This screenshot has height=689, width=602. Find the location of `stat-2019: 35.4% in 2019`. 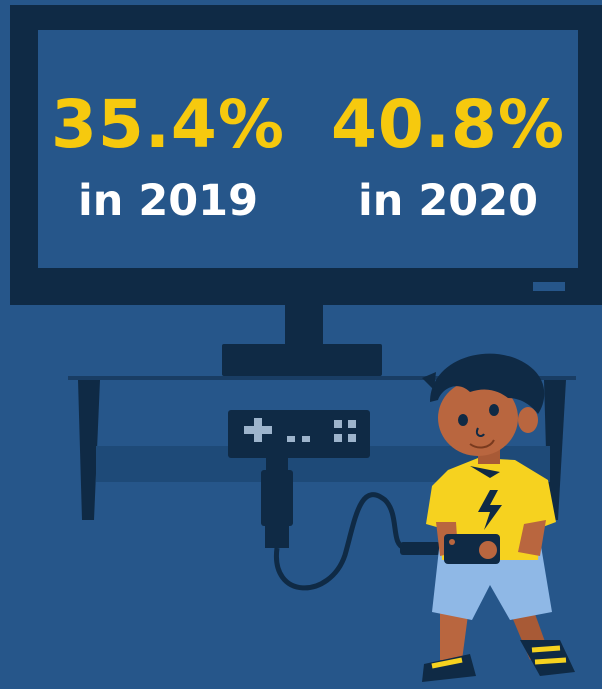

stat-2019: 35.4% in 2019 is located at coordinates (168, 157).